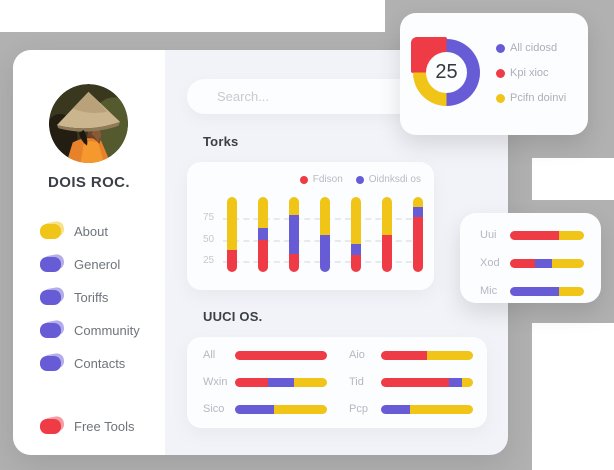  I want to click on bar-row-label: Sico, so click(214, 409).